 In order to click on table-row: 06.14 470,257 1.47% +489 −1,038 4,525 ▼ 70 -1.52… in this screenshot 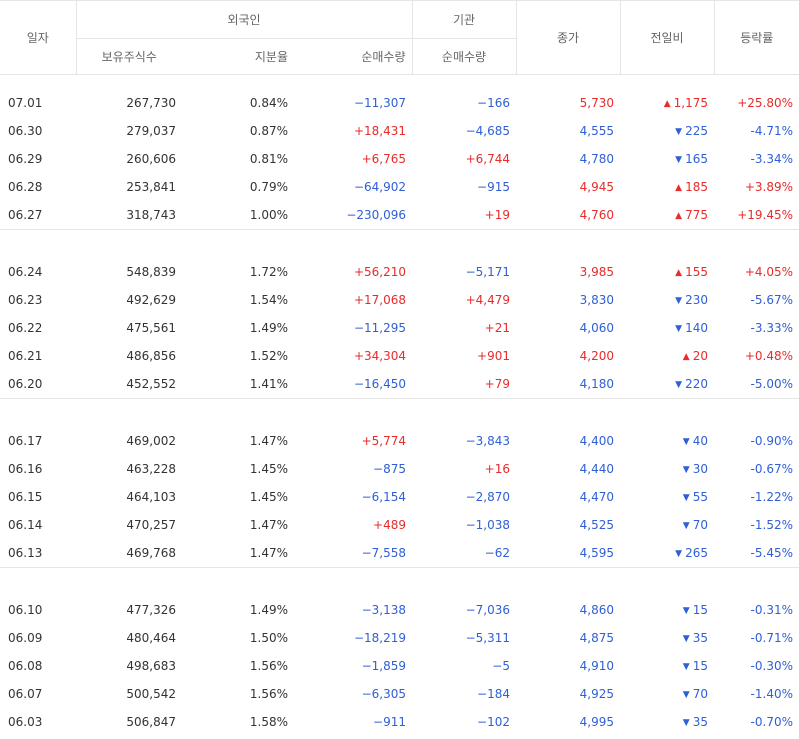, I will do `click(399, 525)`.